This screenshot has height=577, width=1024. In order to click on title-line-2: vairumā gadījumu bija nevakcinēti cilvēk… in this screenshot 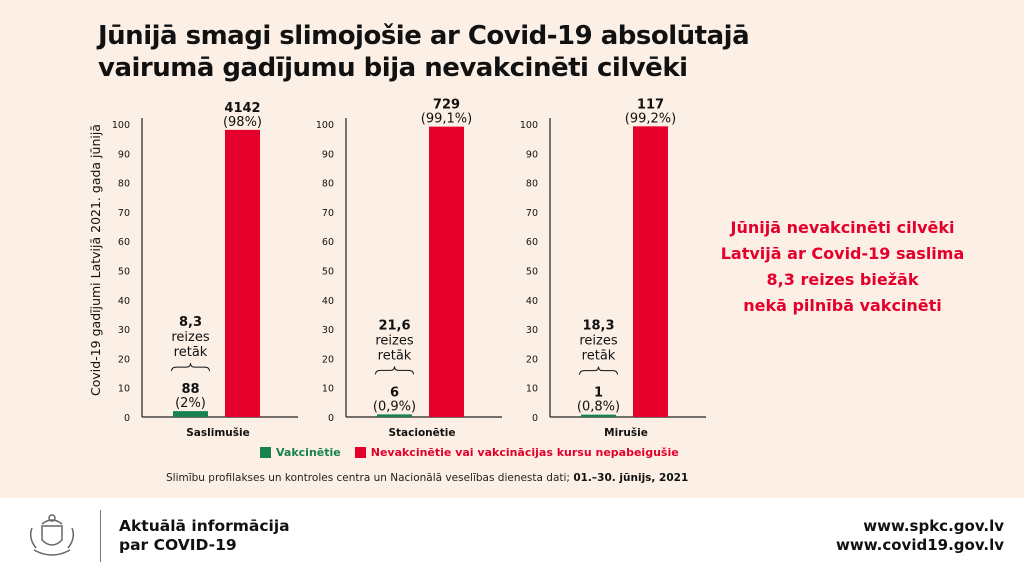, I will do `click(393, 68)`.